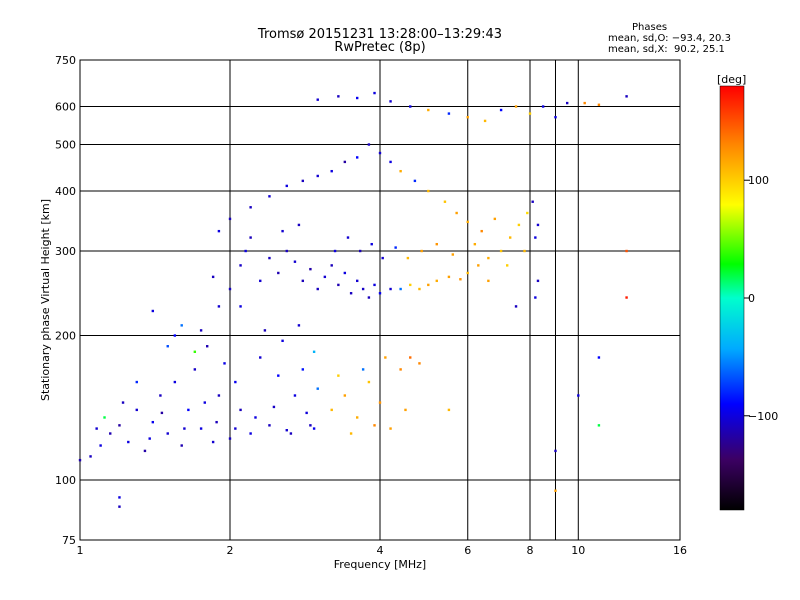  I want to click on colorbar-ticks: 100 0 −100, so click(761, 298).